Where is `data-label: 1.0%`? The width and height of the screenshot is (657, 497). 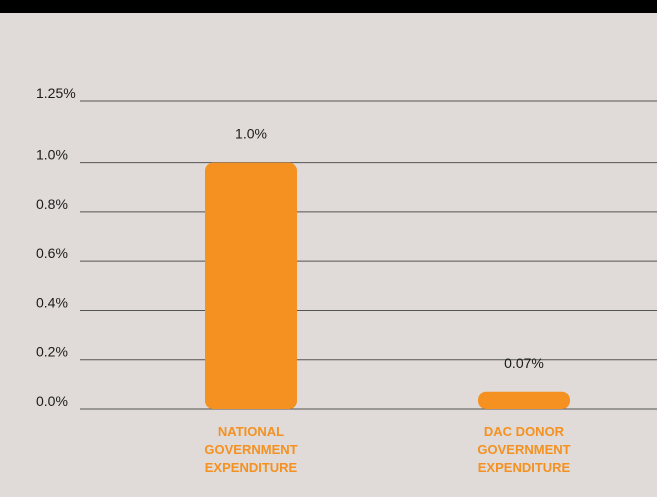
data-label: 1.0% is located at coordinates (251, 134).